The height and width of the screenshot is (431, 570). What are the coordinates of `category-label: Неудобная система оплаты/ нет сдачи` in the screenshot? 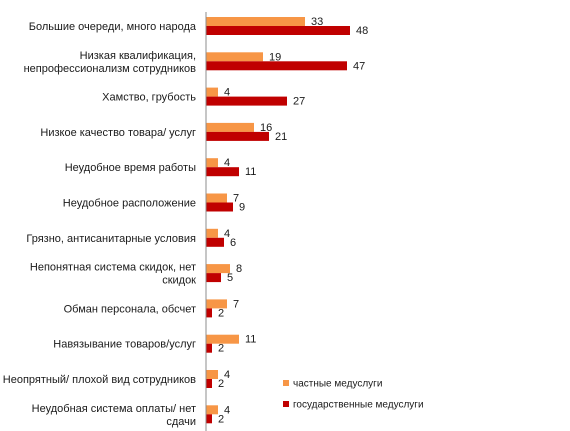 It's located at (114, 415).